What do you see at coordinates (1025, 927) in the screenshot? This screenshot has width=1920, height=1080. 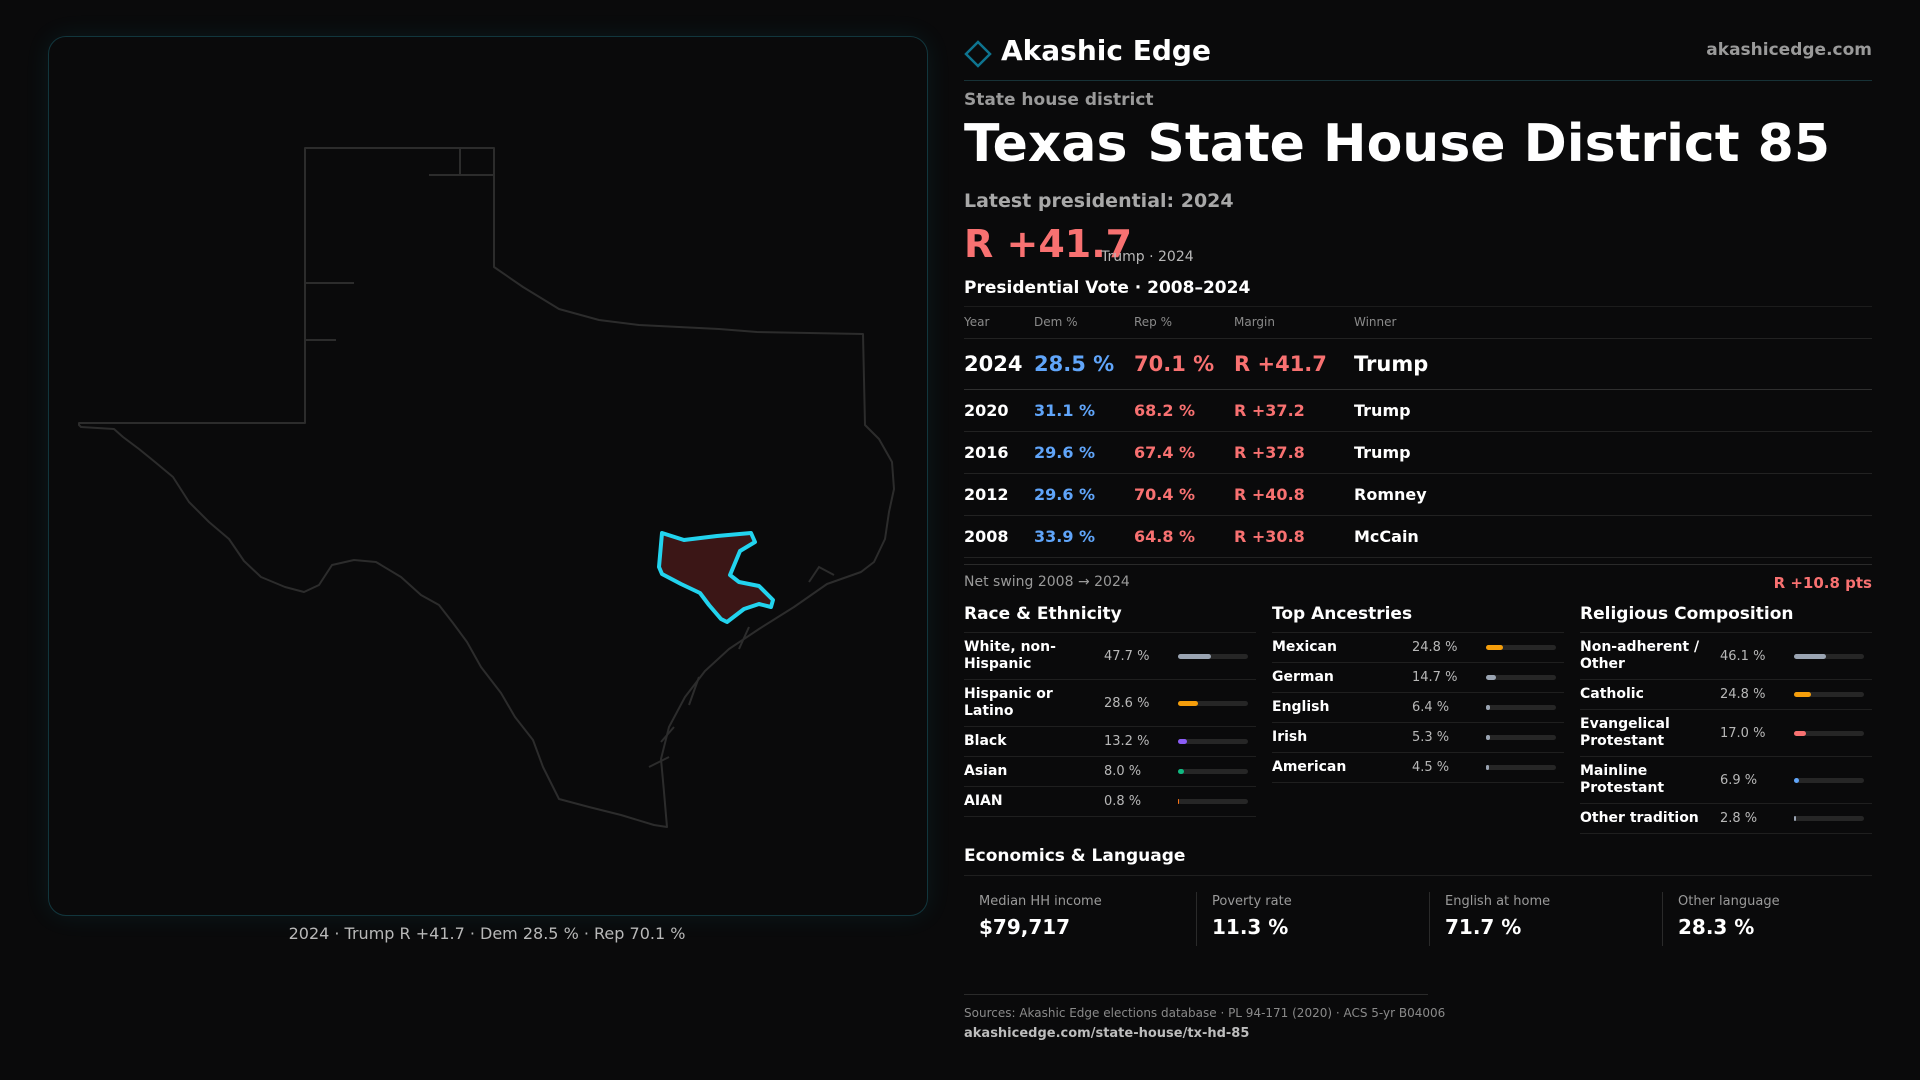 I see `stat-value: $79,717` at bounding box center [1025, 927].